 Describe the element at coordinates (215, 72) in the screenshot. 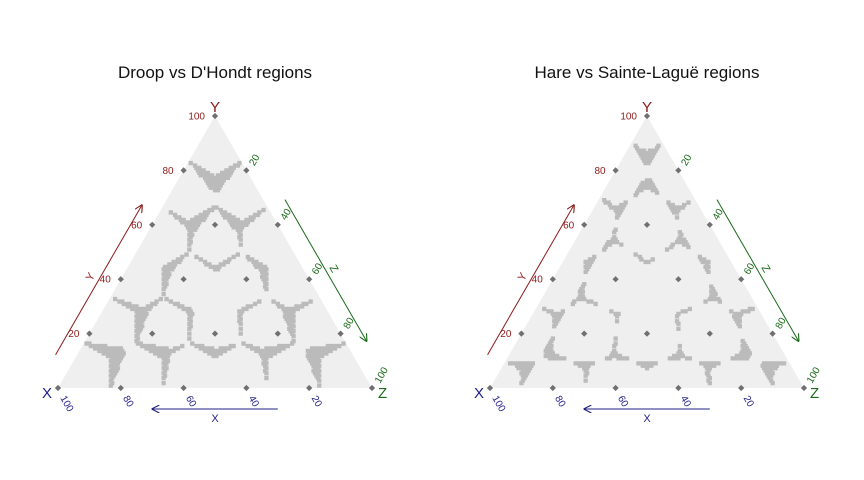

I see `chart-title: Droop vs D'Hondt regions` at that location.